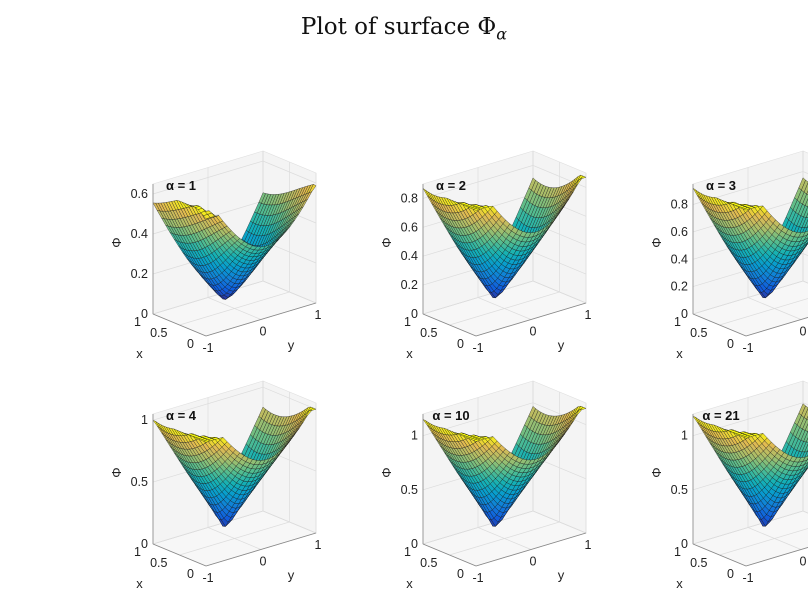 Image resolution: width=808 pixels, height=611 pixels. I want to click on subplot-title: α = 10, so click(450, 415).